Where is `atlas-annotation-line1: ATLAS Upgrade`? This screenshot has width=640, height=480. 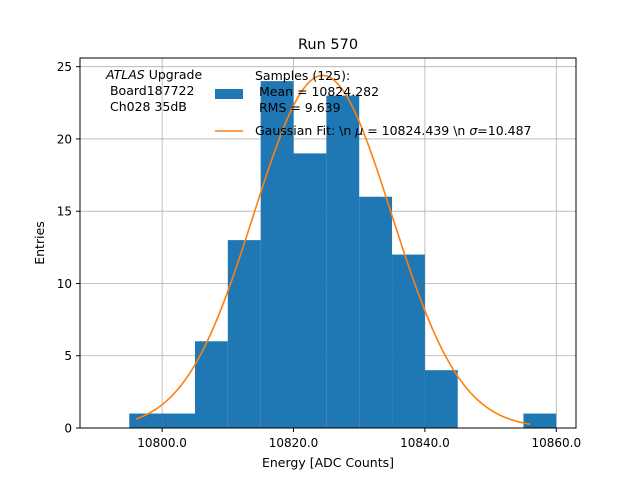
atlas-annotation-line1: ATLAS Upgrade is located at coordinates (153, 74).